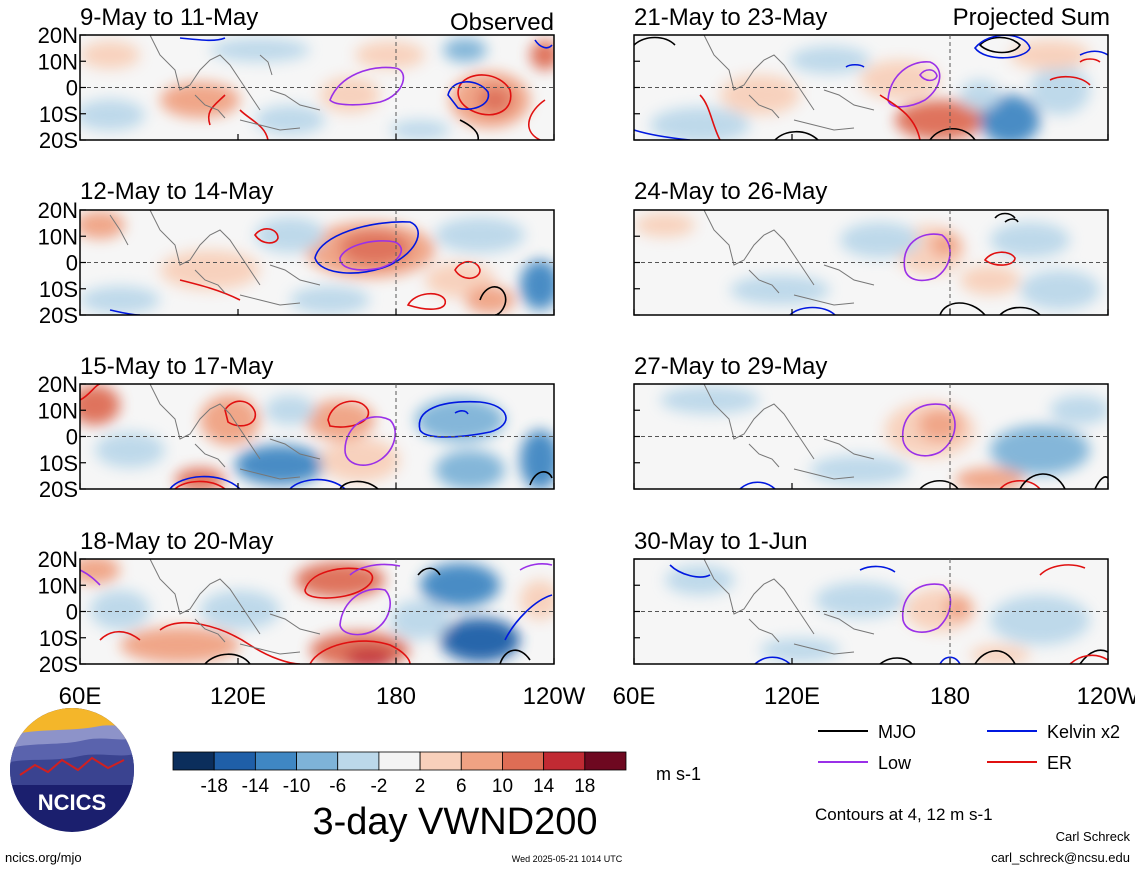 This screenshot has width=1135, height=872. Describe the element at coordinates (296, 786) in the screenshot. I see `colorbar-tick-label: -10` at that location.